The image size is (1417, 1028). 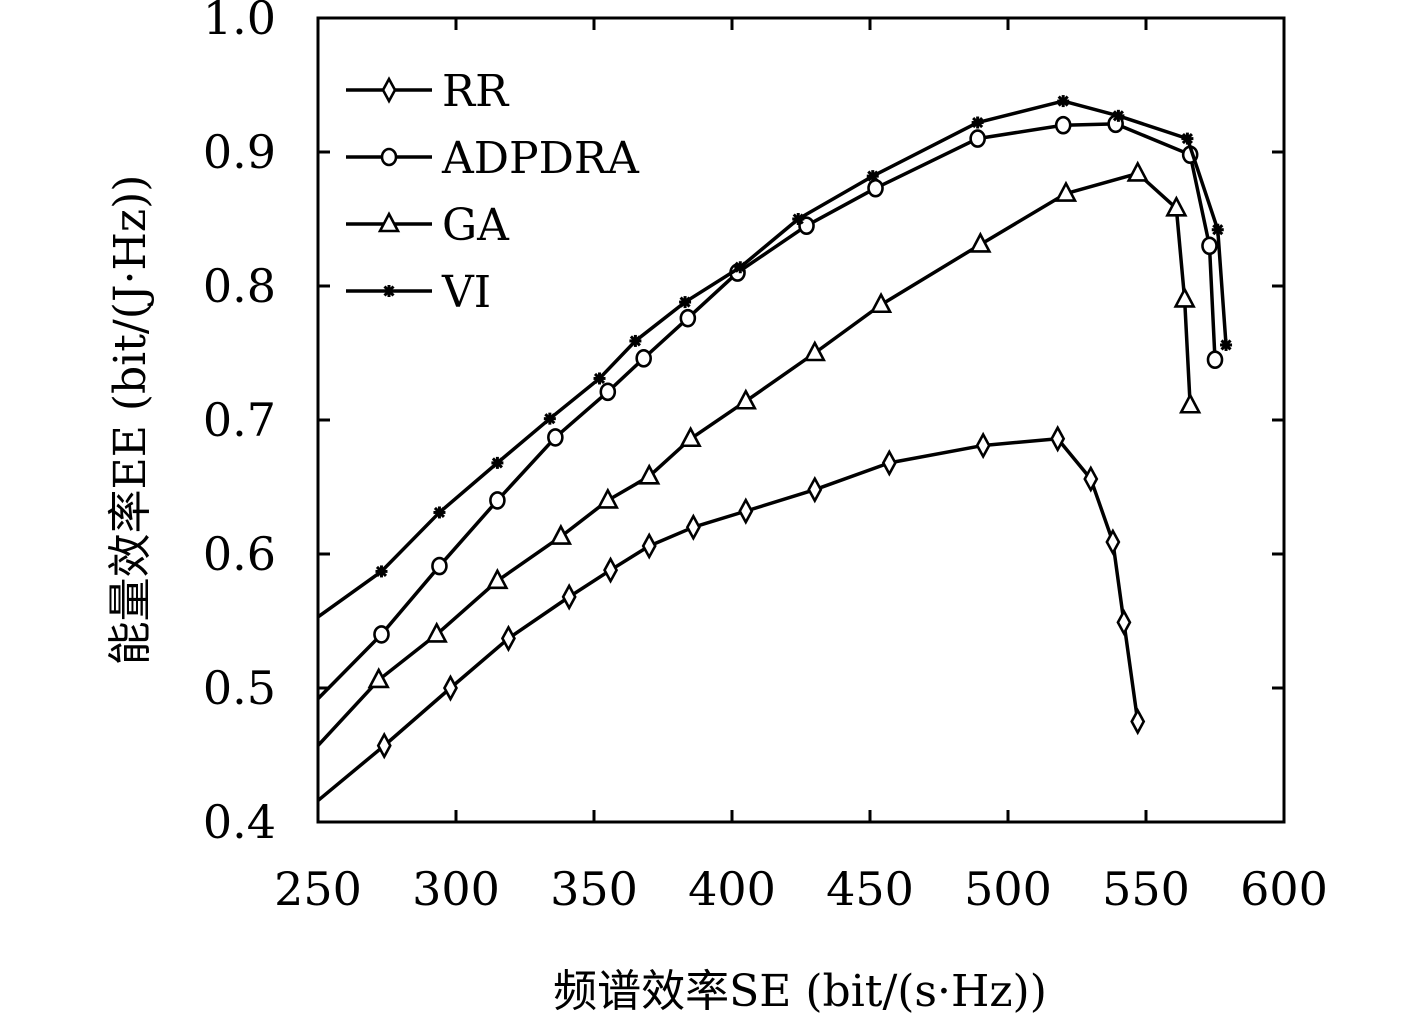 I want to click on x-tick-label: 300, so click(x=456, y=889).